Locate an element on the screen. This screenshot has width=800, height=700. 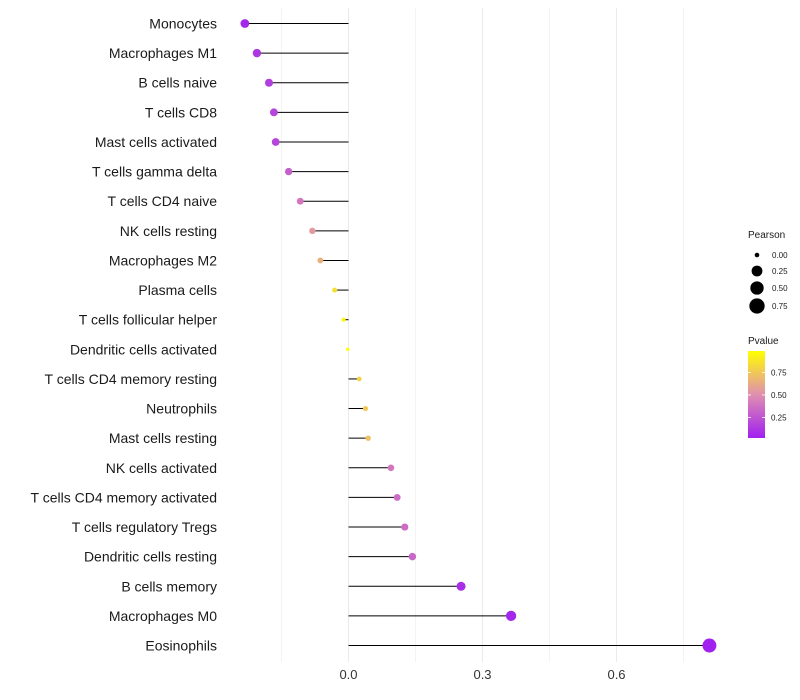
size-legend-title: Pearson is located at coordinates (766, 235).